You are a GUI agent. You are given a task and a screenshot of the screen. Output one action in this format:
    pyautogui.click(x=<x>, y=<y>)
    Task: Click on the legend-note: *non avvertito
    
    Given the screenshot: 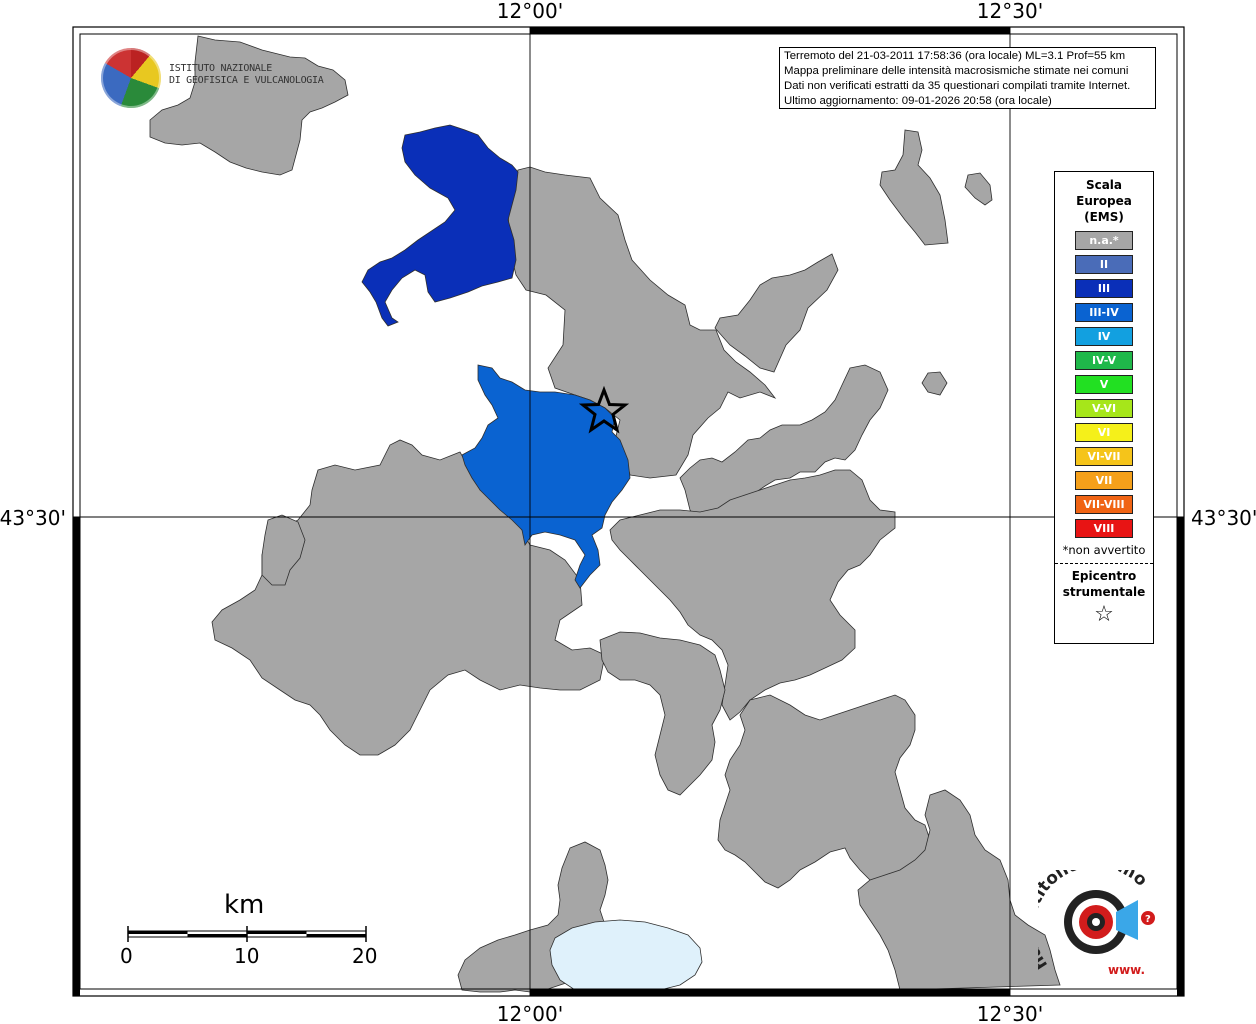 What is the action you would take?
    pyautogui.click(x=1104, y=550)
    